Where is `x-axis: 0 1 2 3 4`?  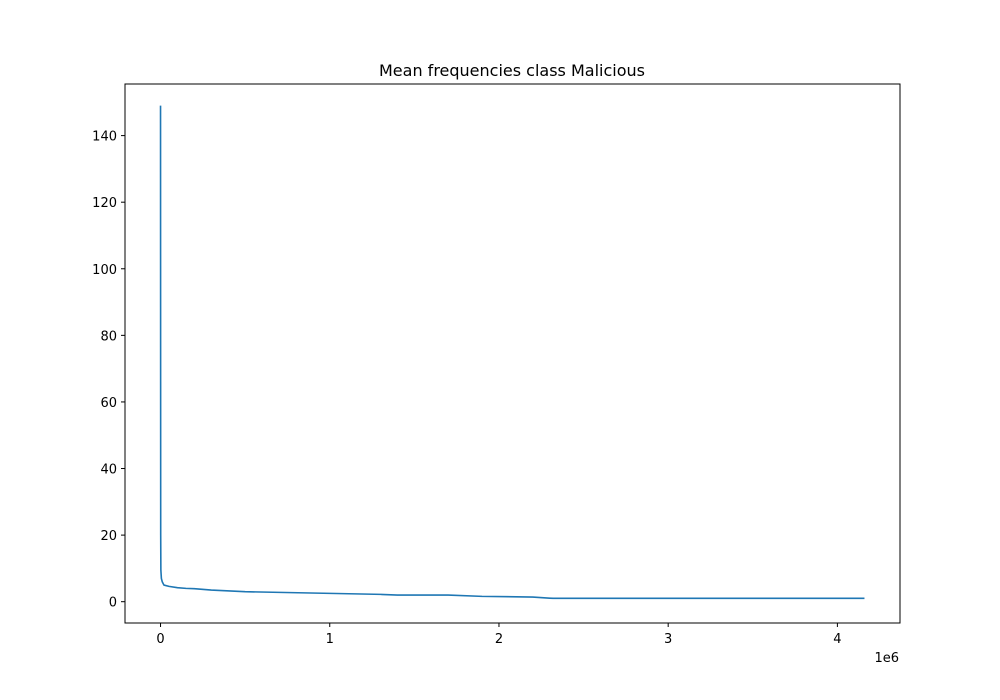
x-axis: 0 1 2 3 4 is located at coordinates (499, 635).